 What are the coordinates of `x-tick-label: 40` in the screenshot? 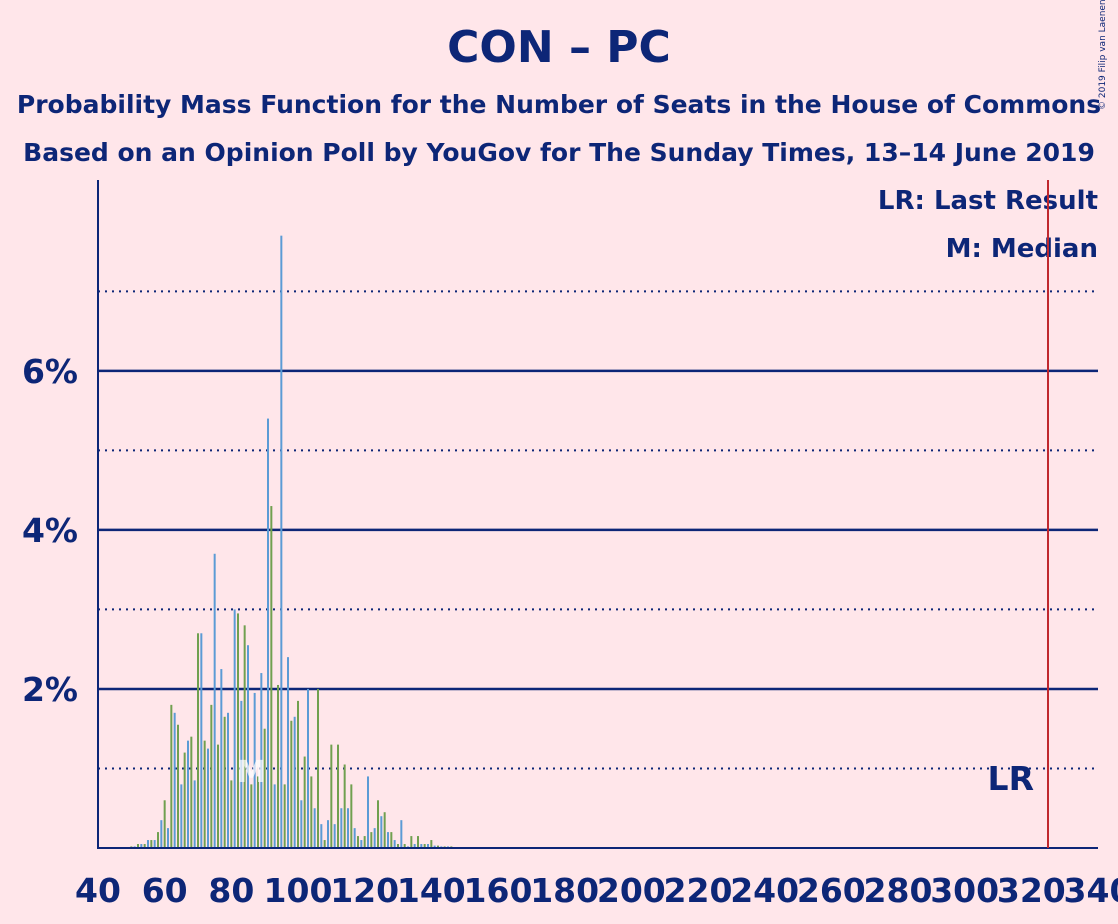 It's located at (98, 890).